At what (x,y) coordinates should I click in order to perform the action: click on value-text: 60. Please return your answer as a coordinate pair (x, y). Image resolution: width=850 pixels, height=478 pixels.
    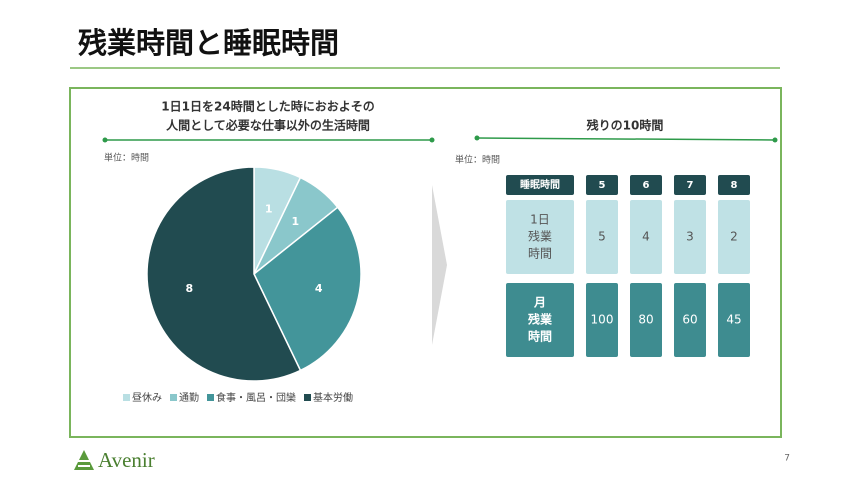
    Looking at the image, I should click on (689, 320).